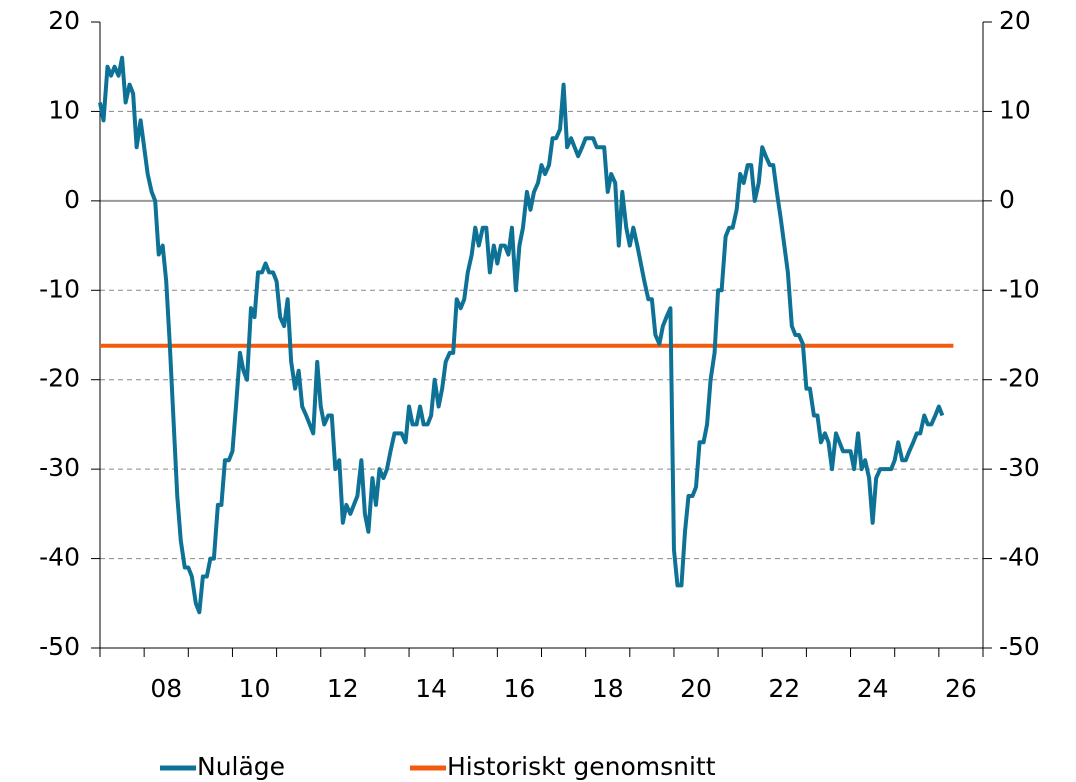 The width and height of the screenshot is (1076, 782). Describe the element at coordinates (608, 688) in the screenshot. I see `x-tick-label: 18` at that location.